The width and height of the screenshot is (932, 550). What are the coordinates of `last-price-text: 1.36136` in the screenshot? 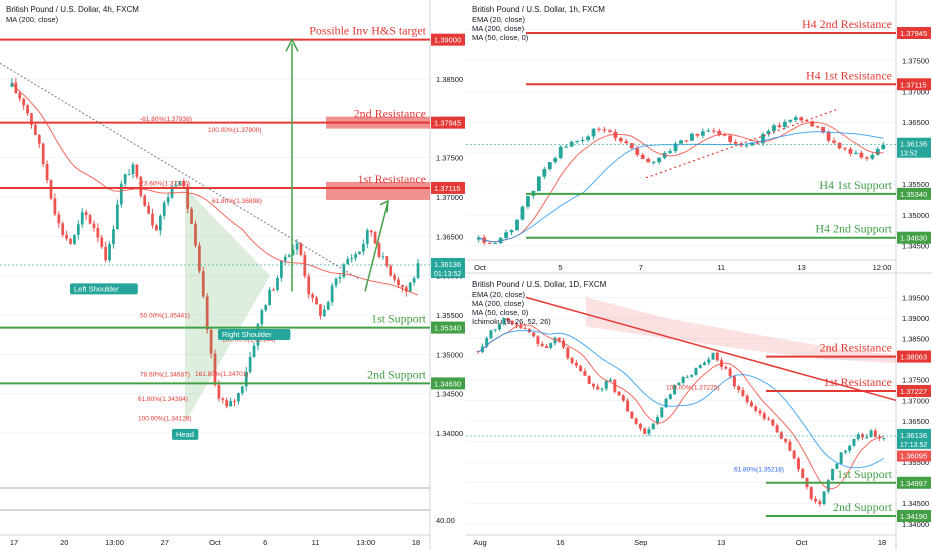 It's located at (913, 144).